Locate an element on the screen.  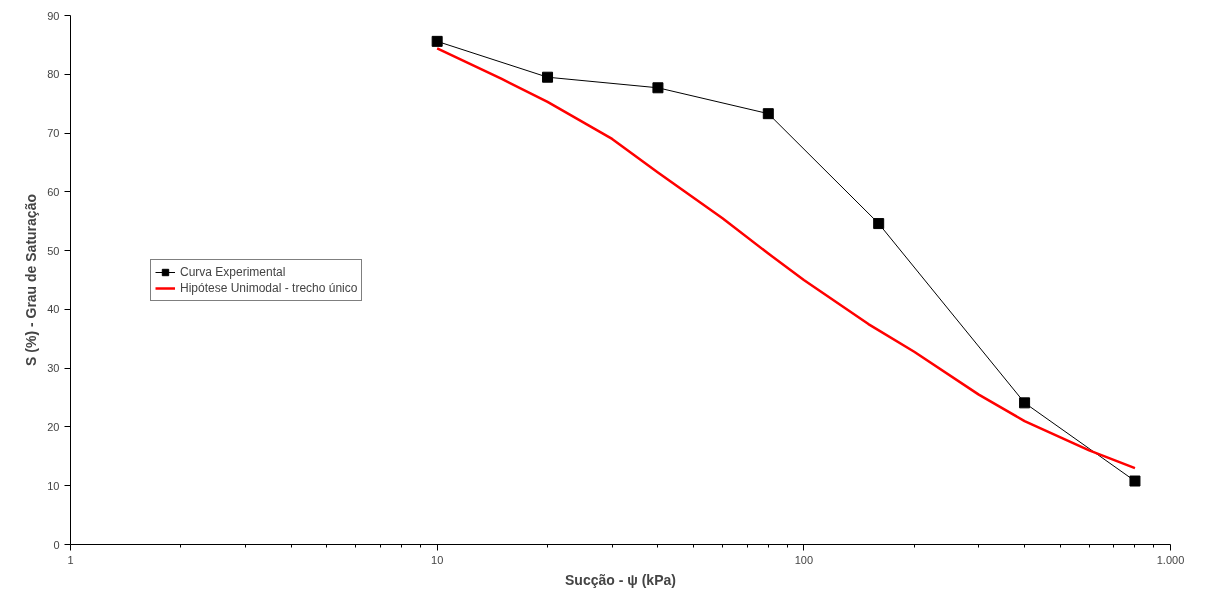
x-tick-label: 1.000 is located at coordinates (1170, 559).